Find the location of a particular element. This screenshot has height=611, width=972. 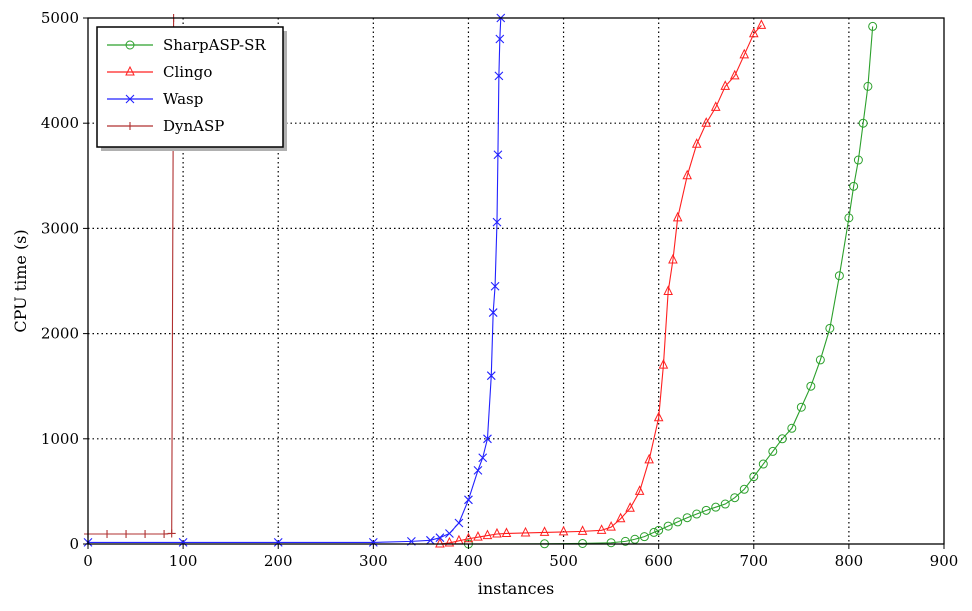

legend-item: Clingo is located at coordinates (159, 72).